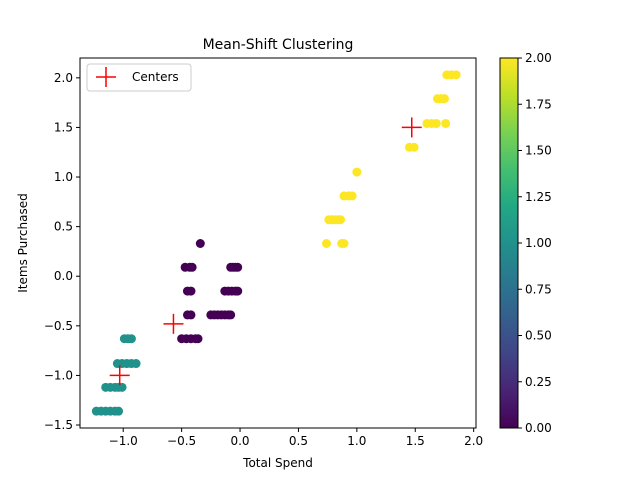 The image size is (640, 480). Describe the element at coordinates (63, 78) in the screenshot. I see `y-tick-label: 2.0` at that location.